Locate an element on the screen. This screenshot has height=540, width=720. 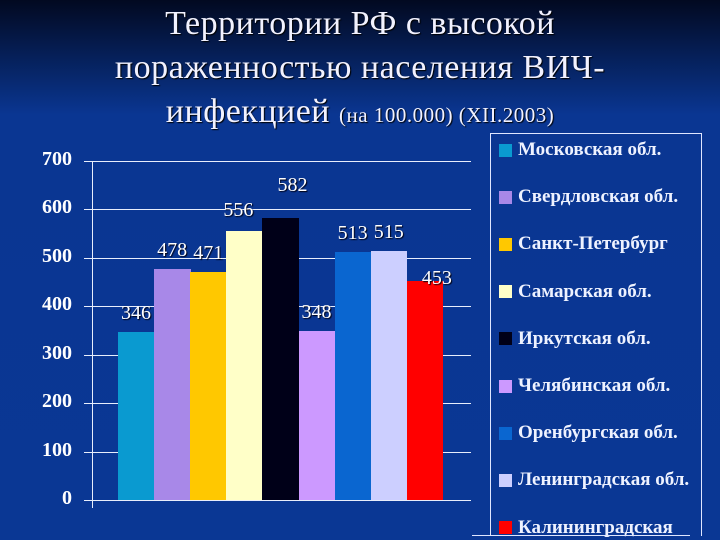
bar-value-label: 346 is located at coordinates (136, 313).